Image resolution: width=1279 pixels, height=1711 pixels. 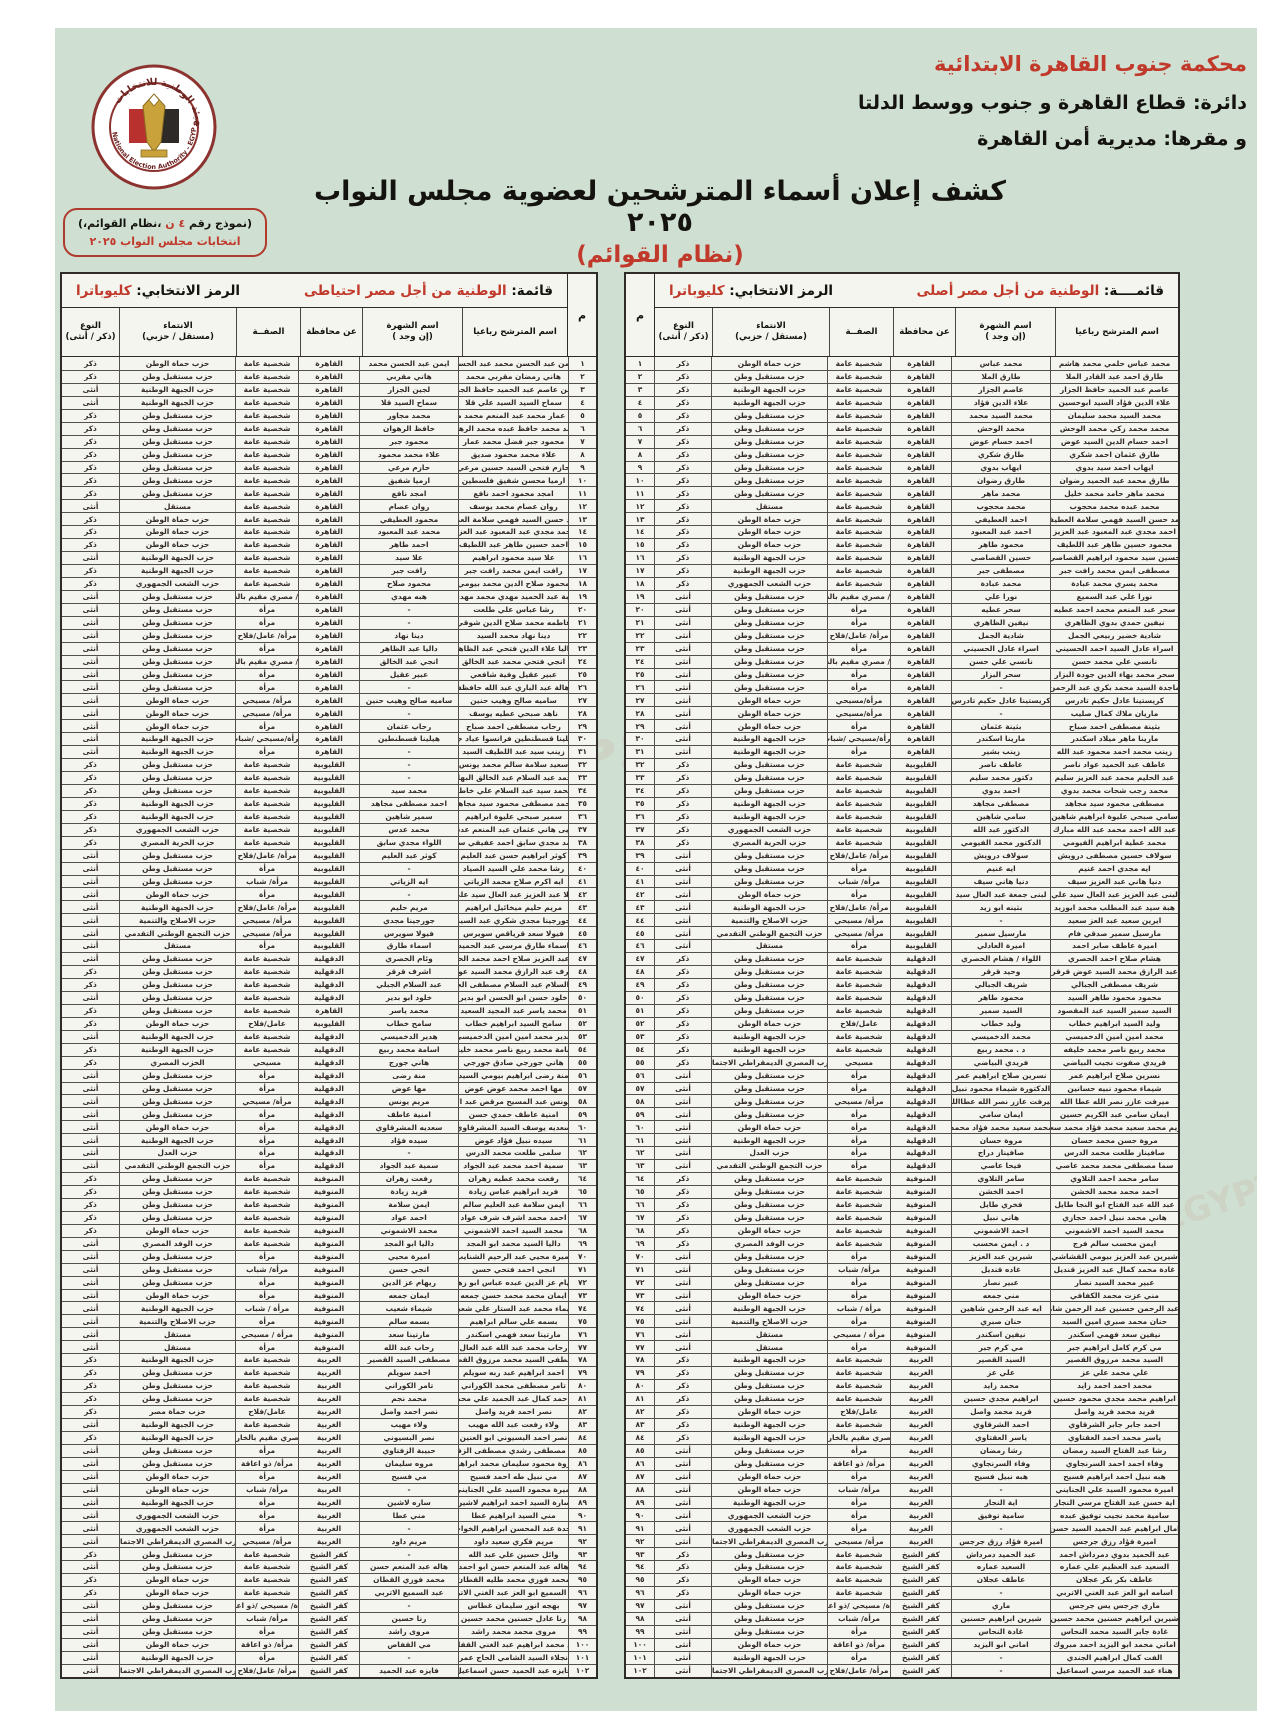 I want to click on cell-nick: مني عطا, so click(x=408, y=1515).